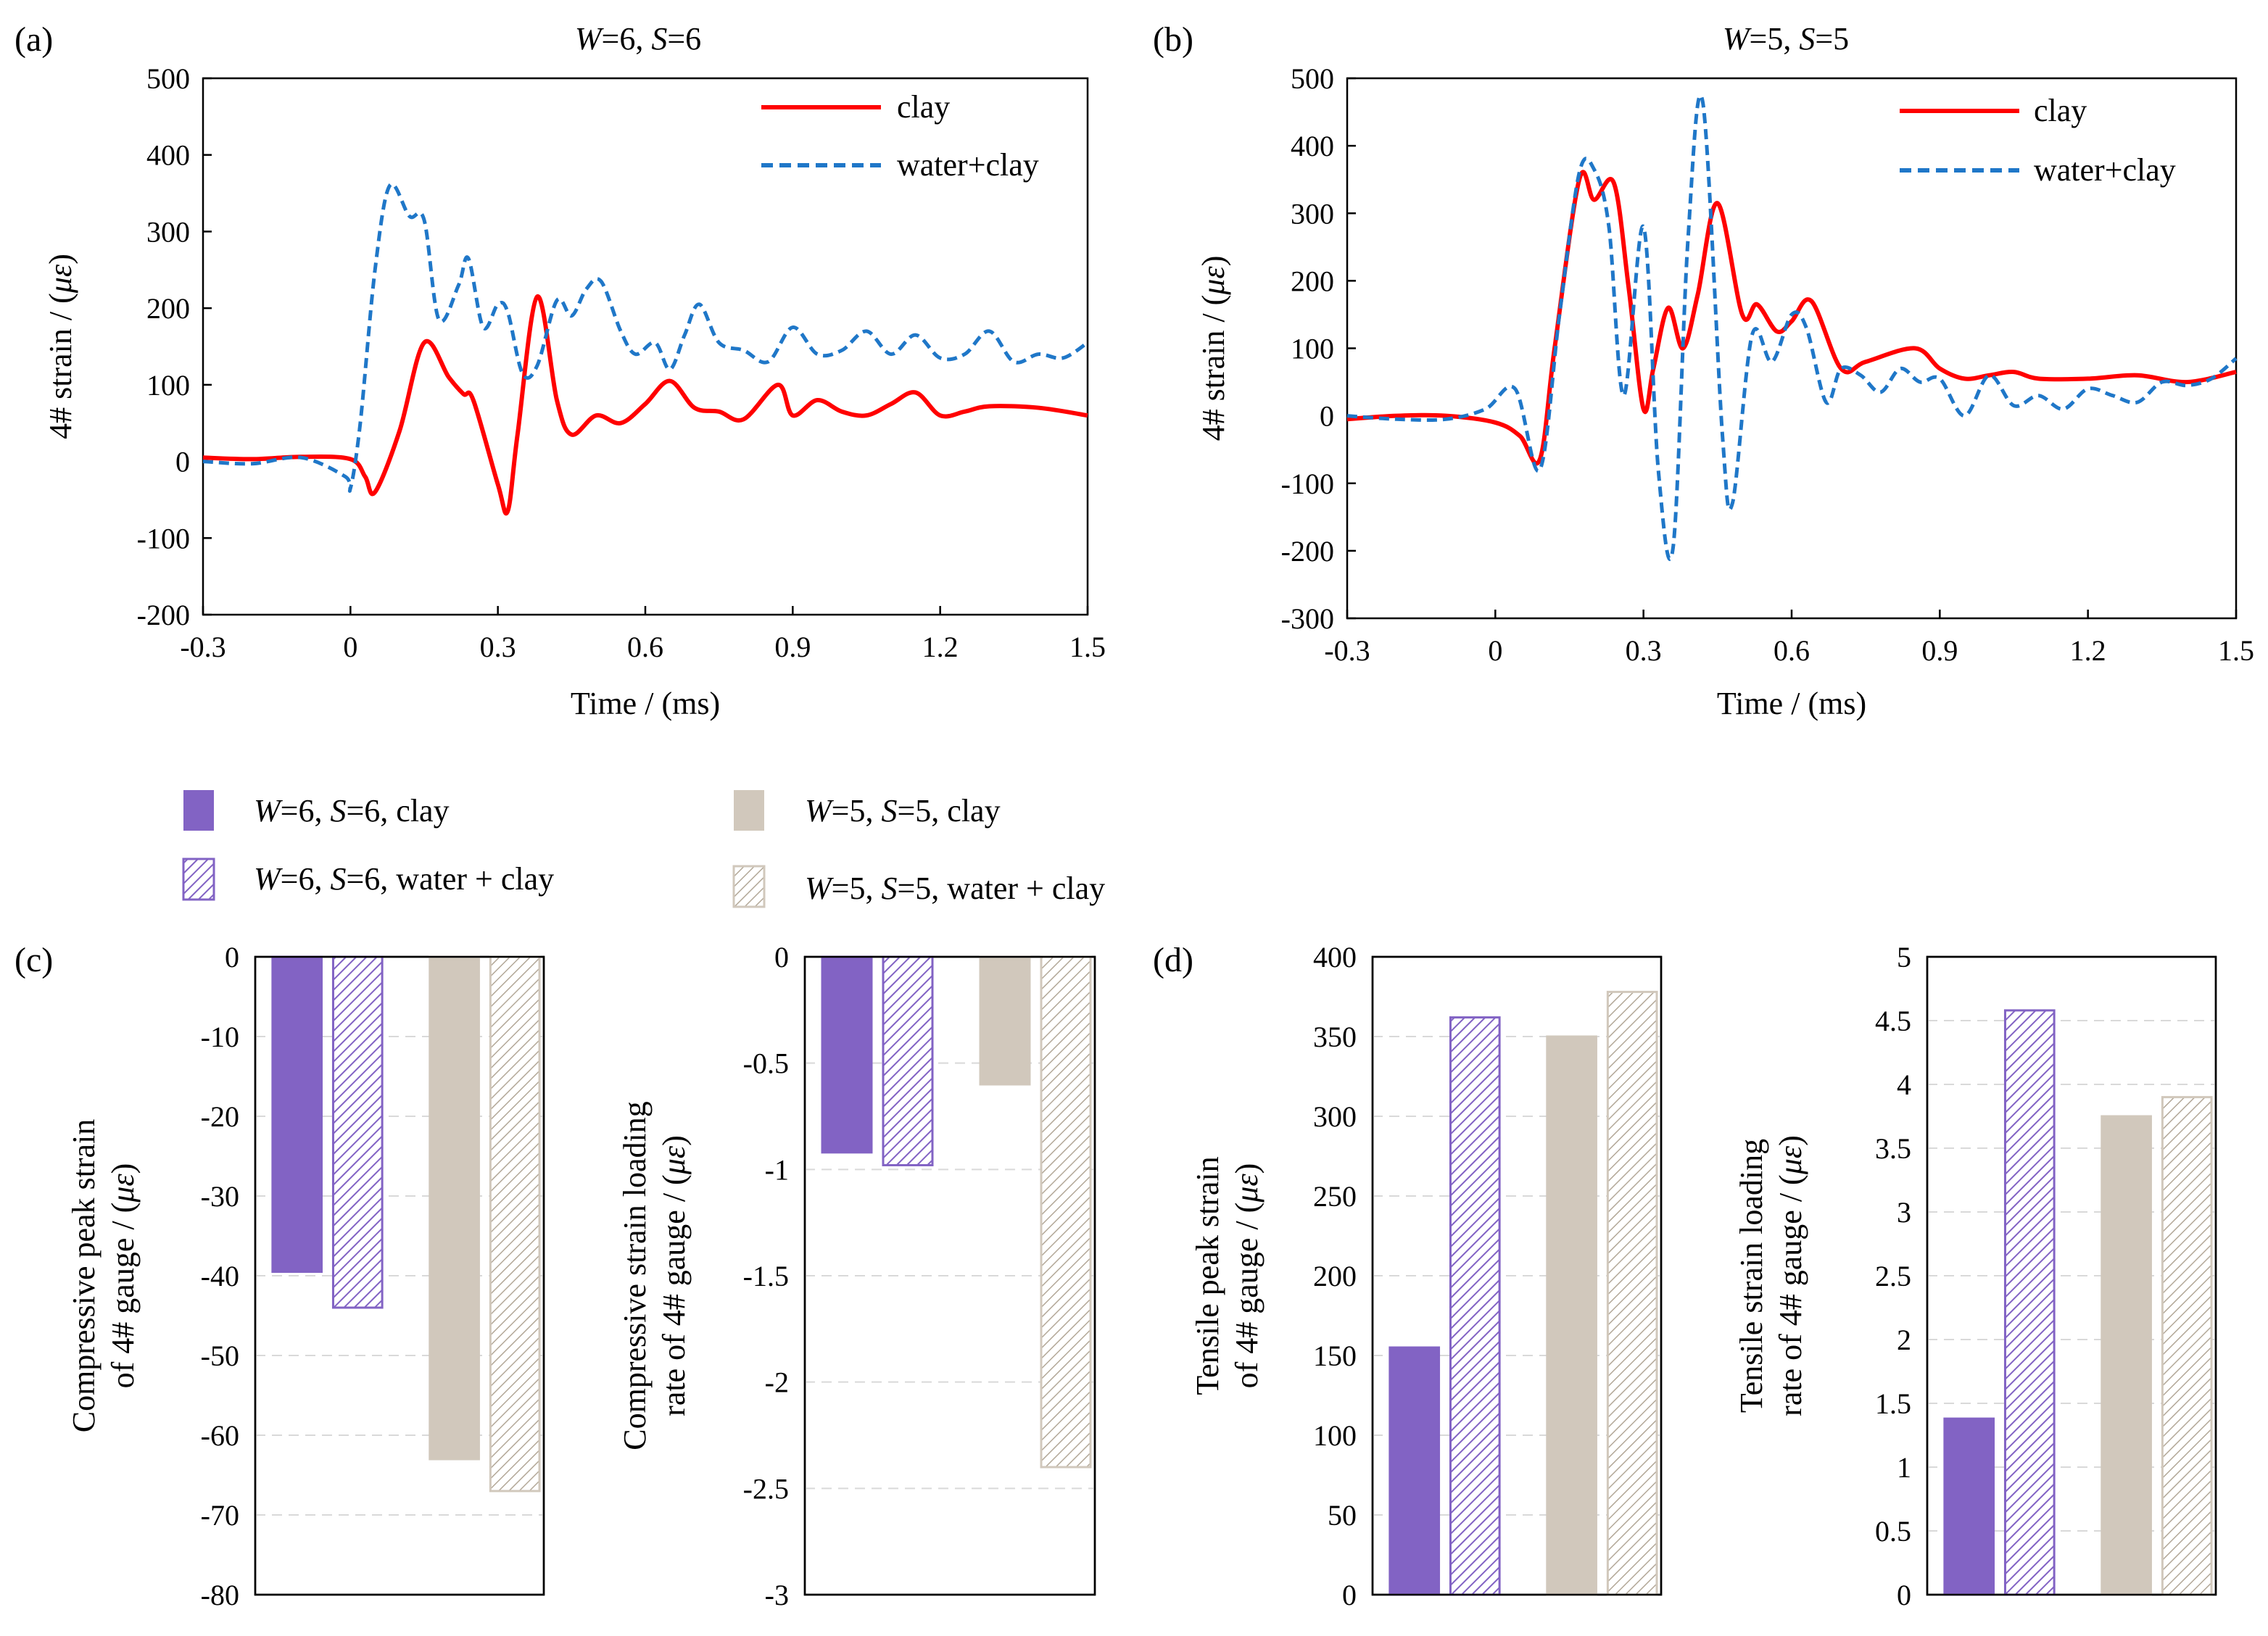  What do you see at coordinates (1005, 1020) in the screenshot?
I see `chart-c2-bar-clay-w5s5` at bounding box center [1005, 1020].